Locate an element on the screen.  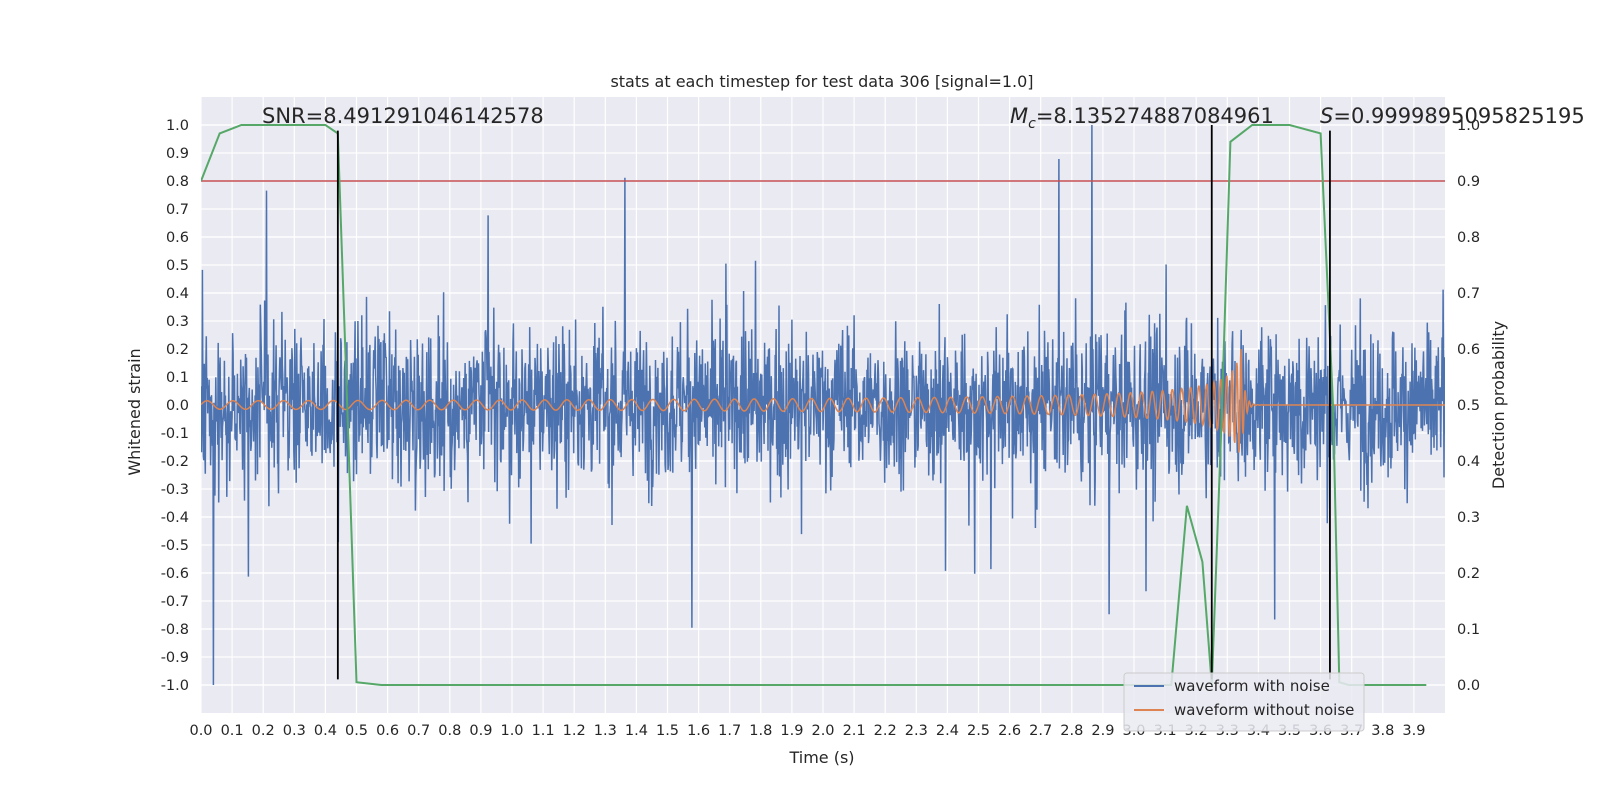
x-tick-label: 0.2 is located at coordinates (263, 731).